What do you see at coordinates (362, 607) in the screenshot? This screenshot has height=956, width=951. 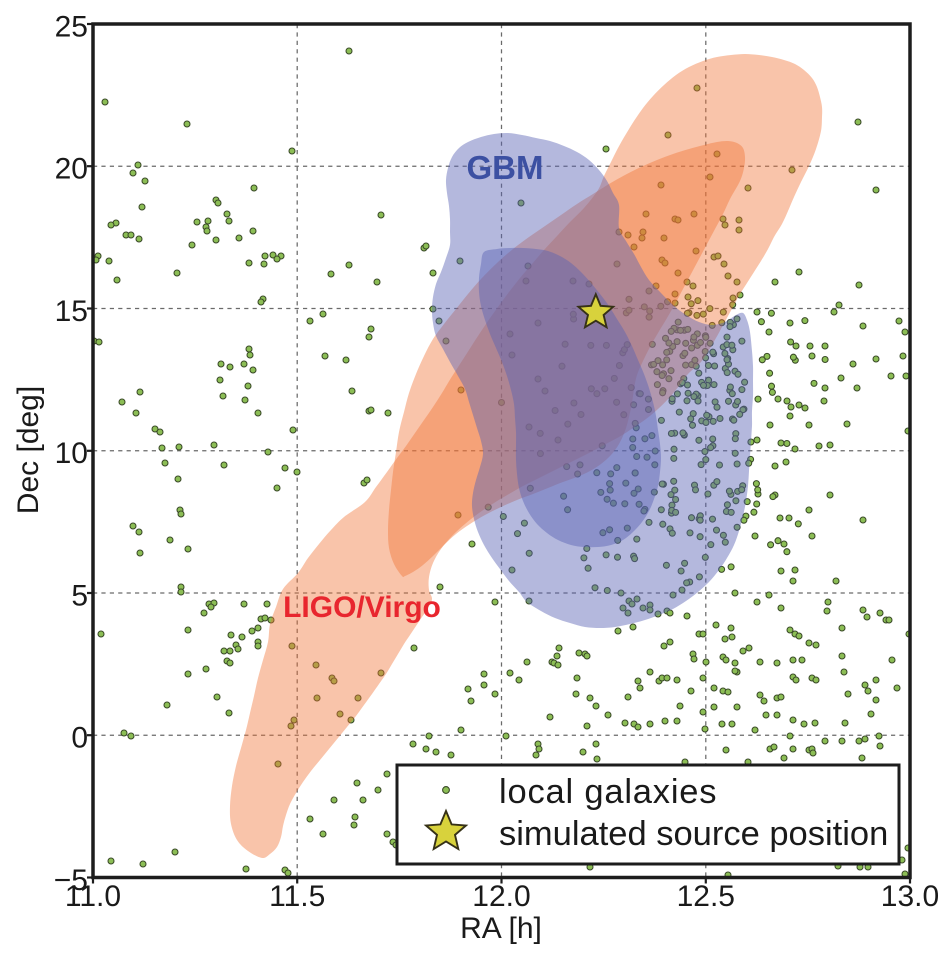 I see `svg-text: LIGO/Virgo` at bounding box center [362, 607].